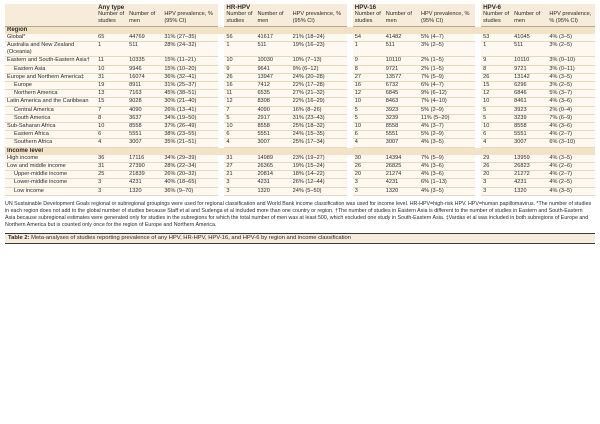 The height and width of the screenshot is (424, 600). What do you see at coordinates (571, 86) in the screenshot?
I see `prevalence-cell: 3% (2–5)` at bounding box center [571, 86].